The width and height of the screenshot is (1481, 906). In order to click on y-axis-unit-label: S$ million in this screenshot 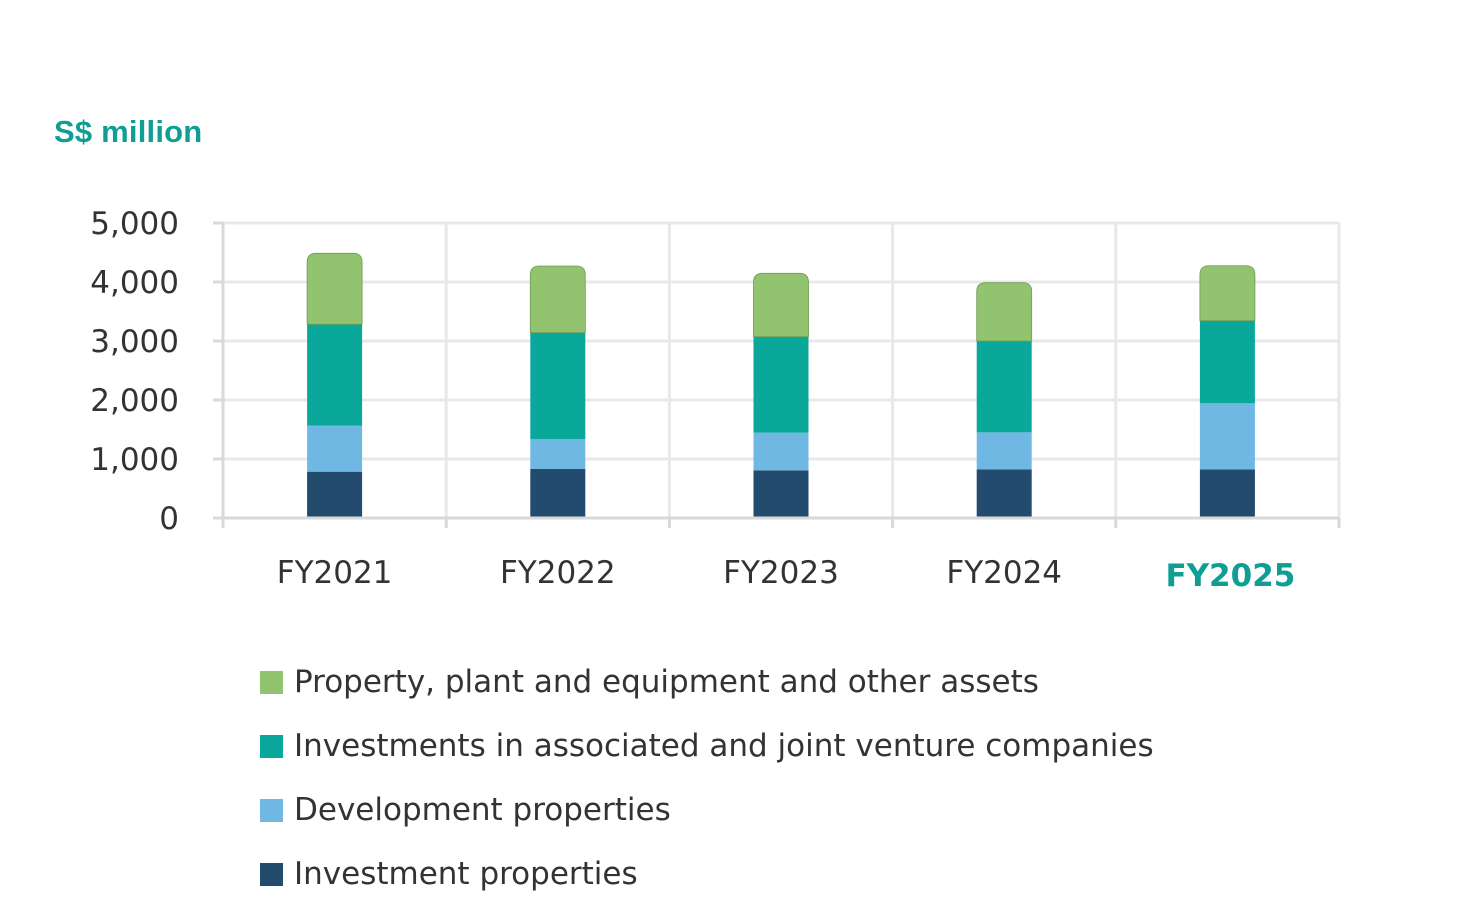, I will do `click(128, 131)`.